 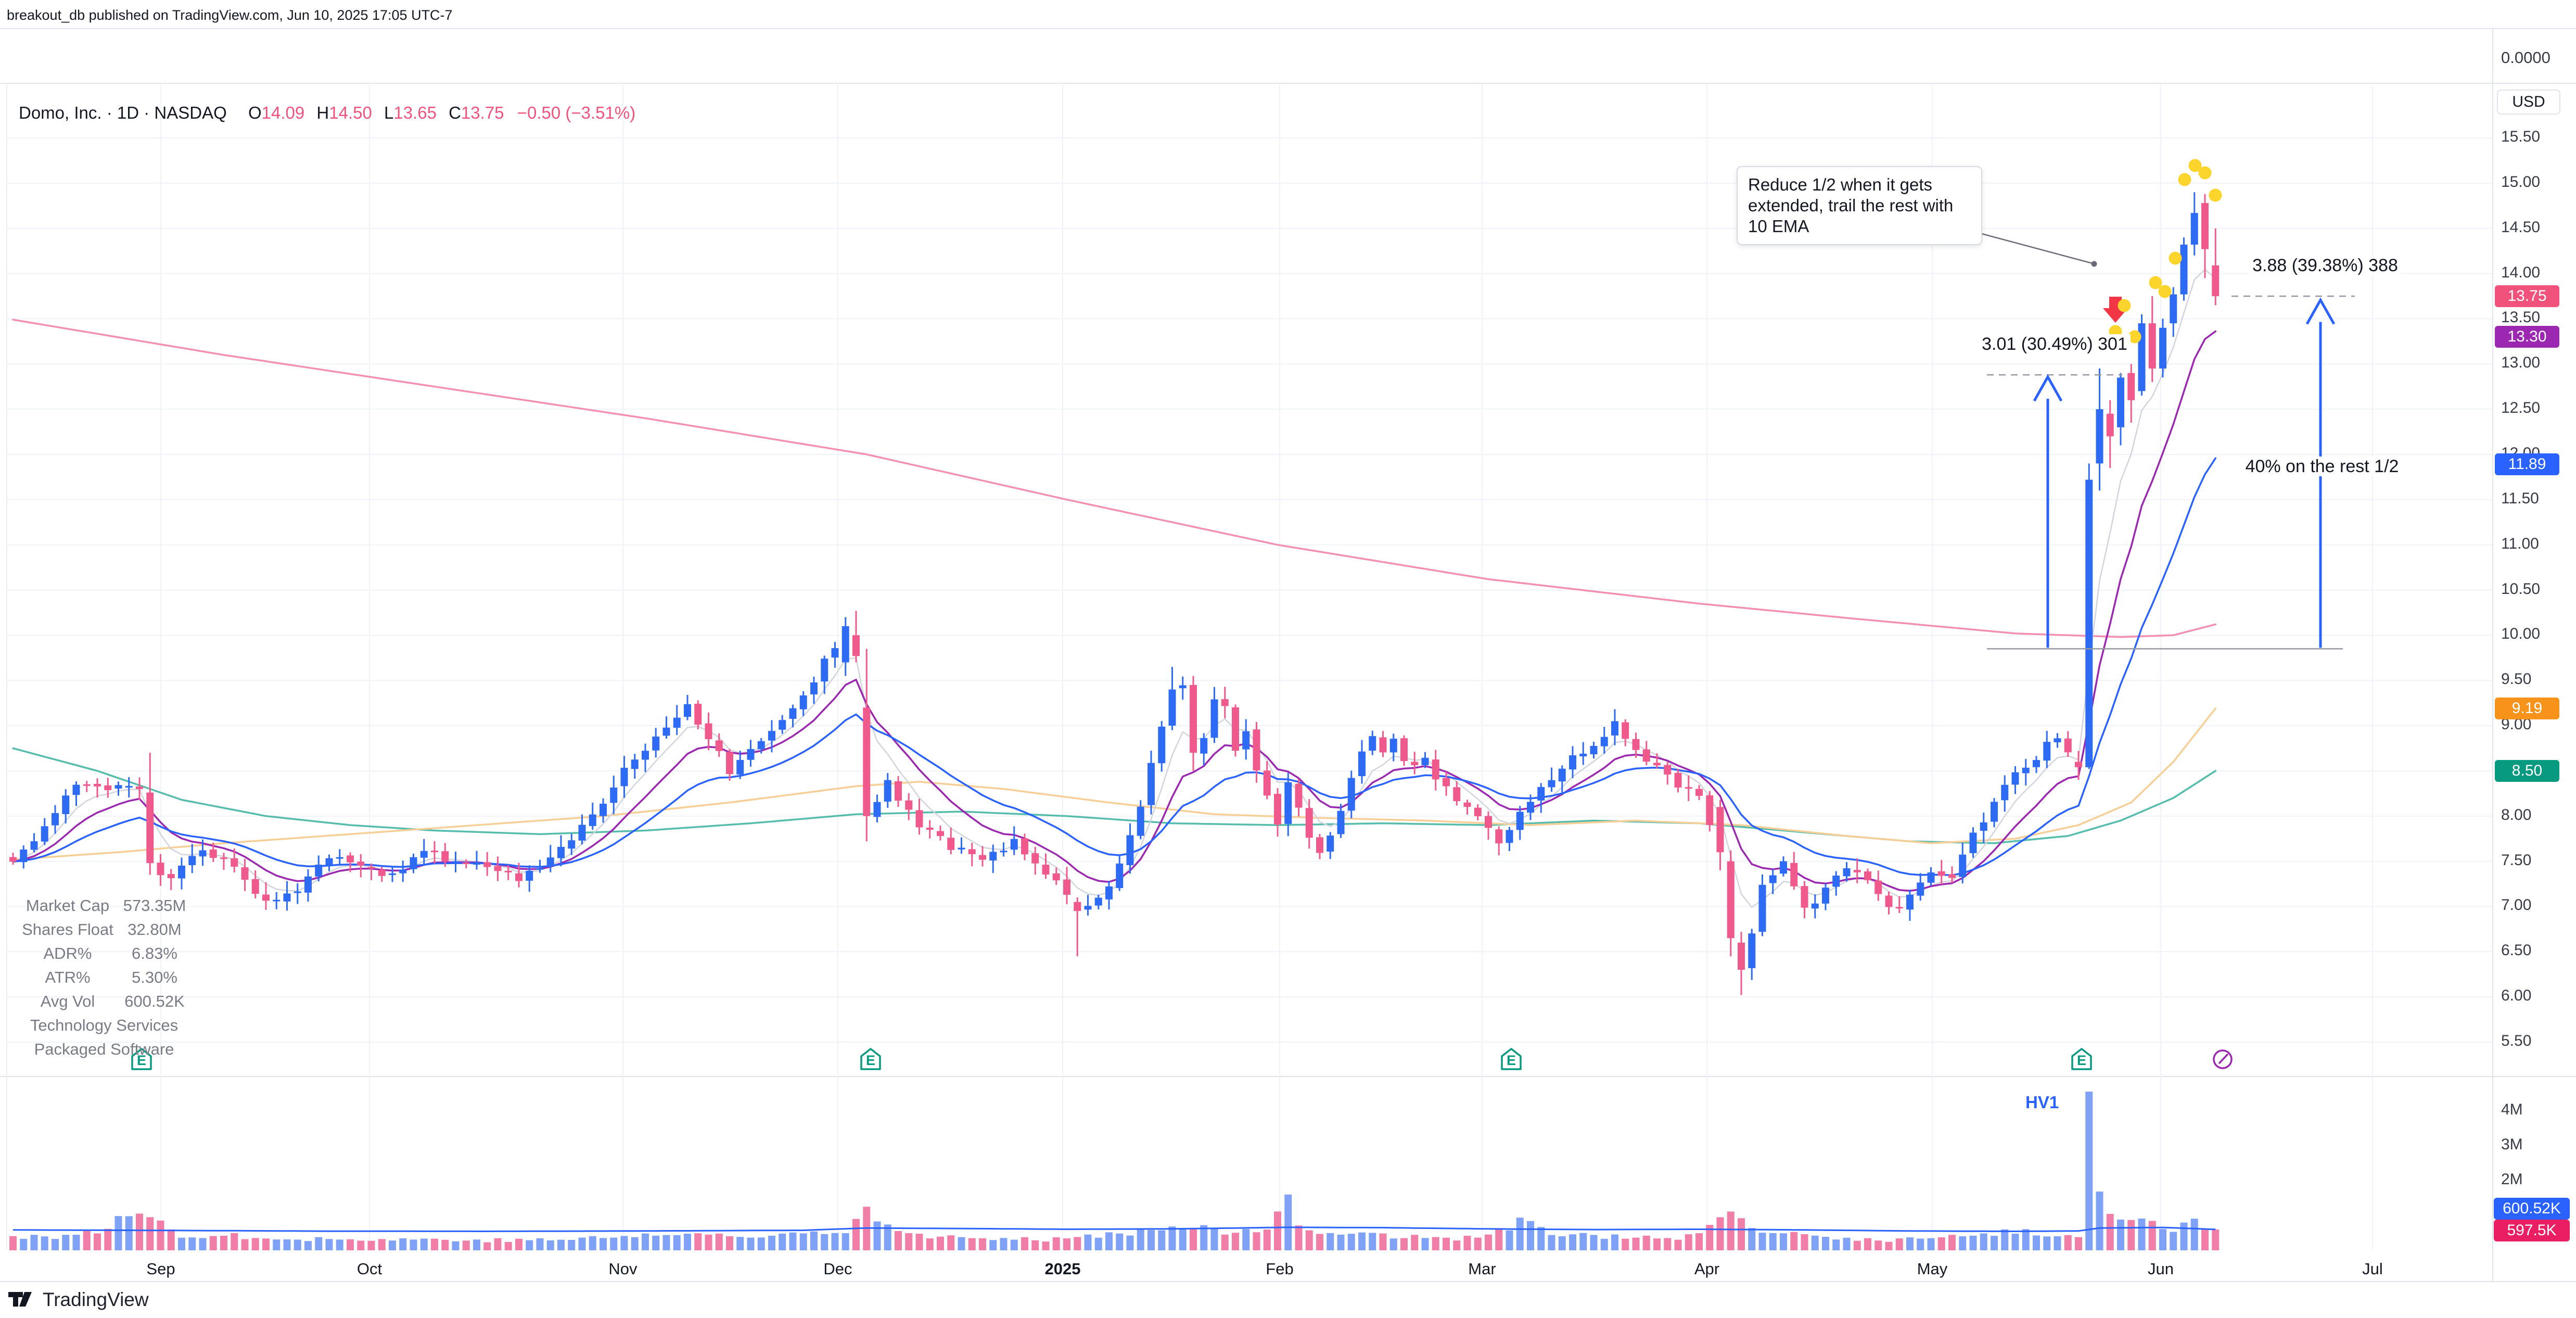 I want to click on stats-row: ADR% 6.83%, so click(x=104, y=954).